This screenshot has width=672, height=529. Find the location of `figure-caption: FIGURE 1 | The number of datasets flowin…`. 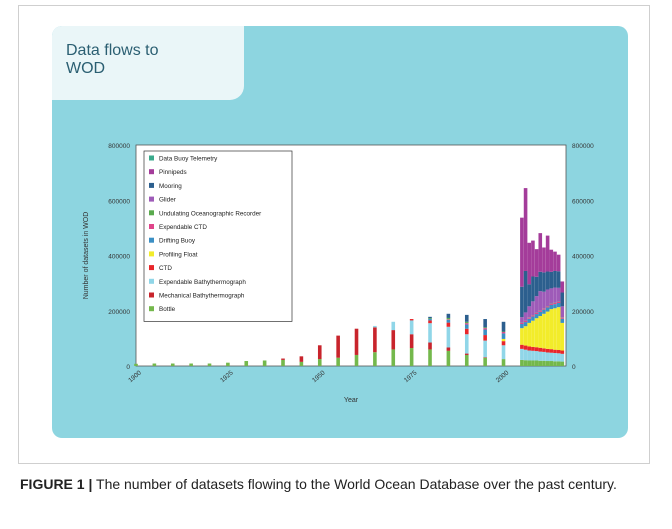

figure-caption: FIGURE 1 | The number of datasets flowin… is located at coordinates (335, 484).